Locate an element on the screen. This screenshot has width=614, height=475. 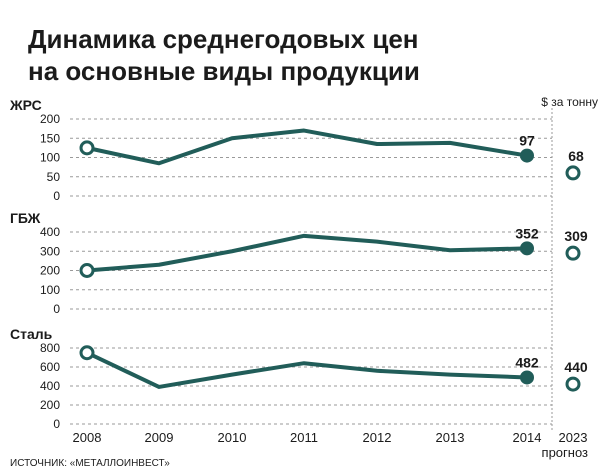
x-tick-label: 2013 is located at coordinates (450, 437).